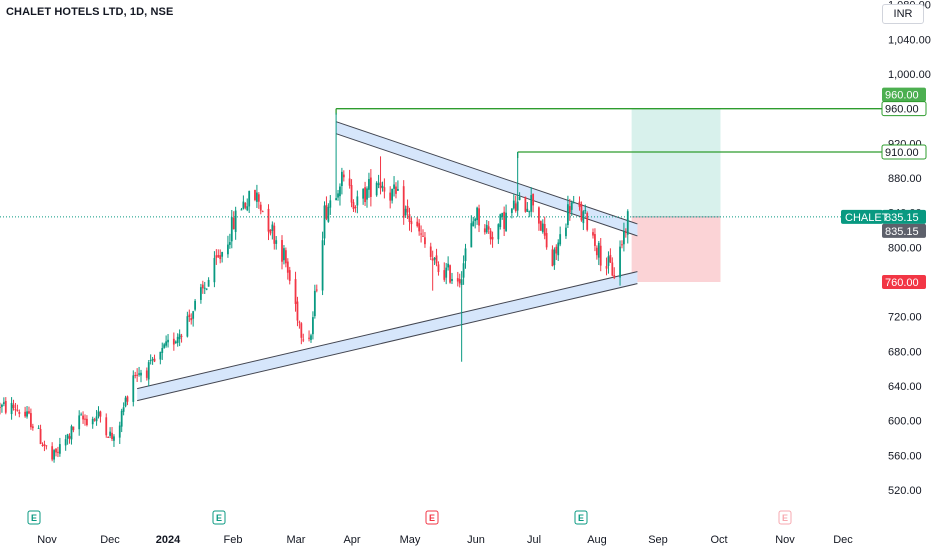  Describe the element at coordinates (909, 40) in the screenshot. I see `price-tick-label: 1,040.00` at that location.